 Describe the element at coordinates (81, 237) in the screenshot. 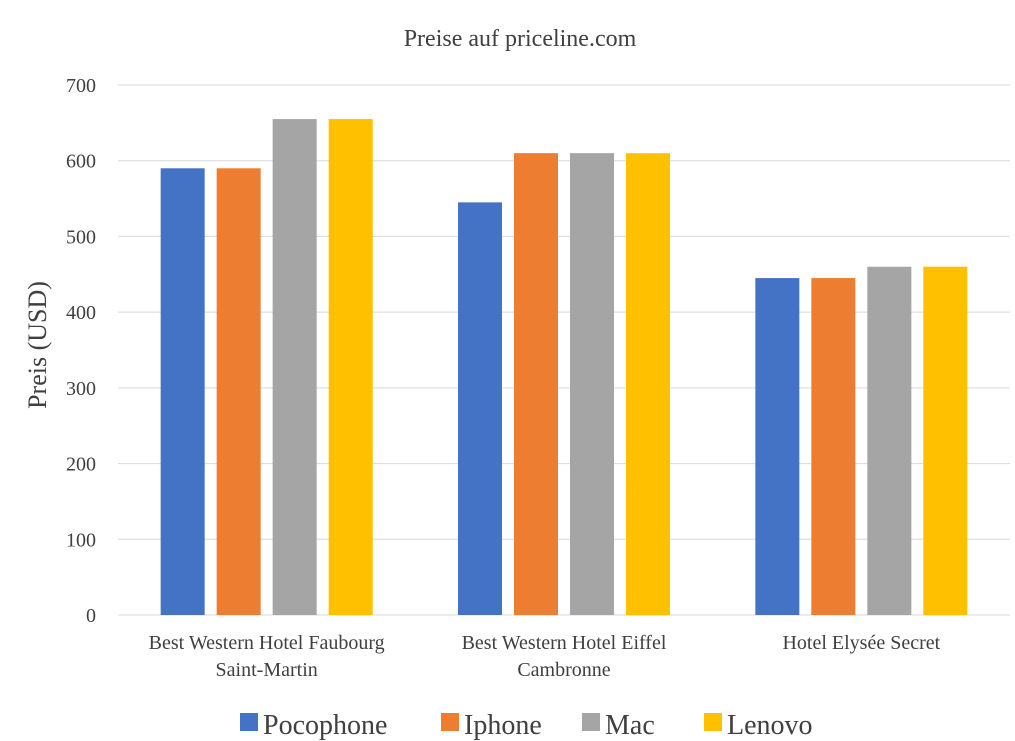

I see `y-tick-label: 500` at that location.